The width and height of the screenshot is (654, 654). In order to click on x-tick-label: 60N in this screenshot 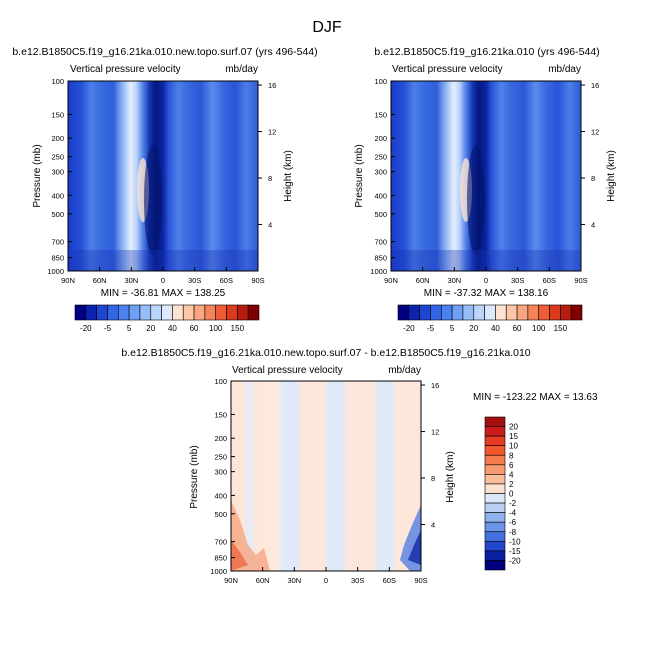, I will do `click(100, 280)`.